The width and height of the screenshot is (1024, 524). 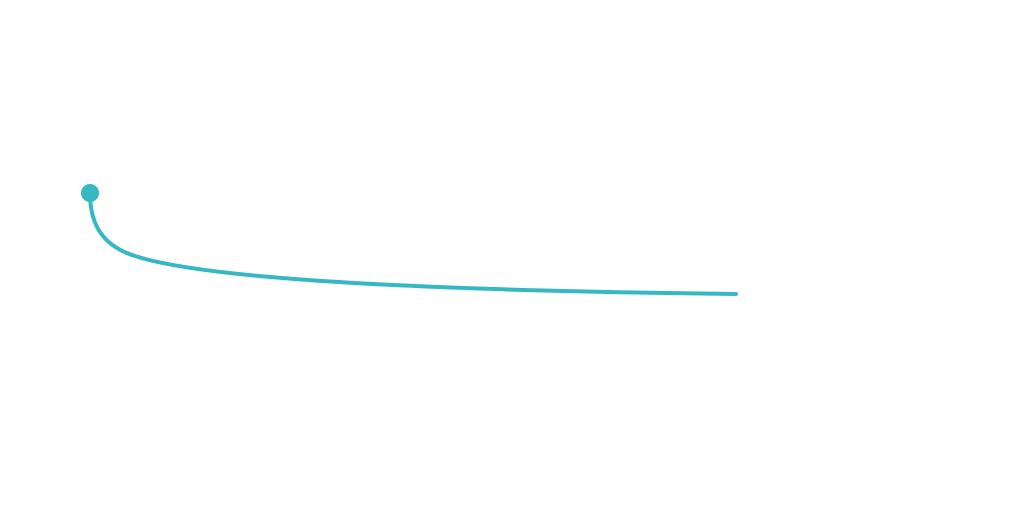 What do you see at coordinates (413, 243) in the screenshot?
I see `connector-line` at bounding box center [413, 243].